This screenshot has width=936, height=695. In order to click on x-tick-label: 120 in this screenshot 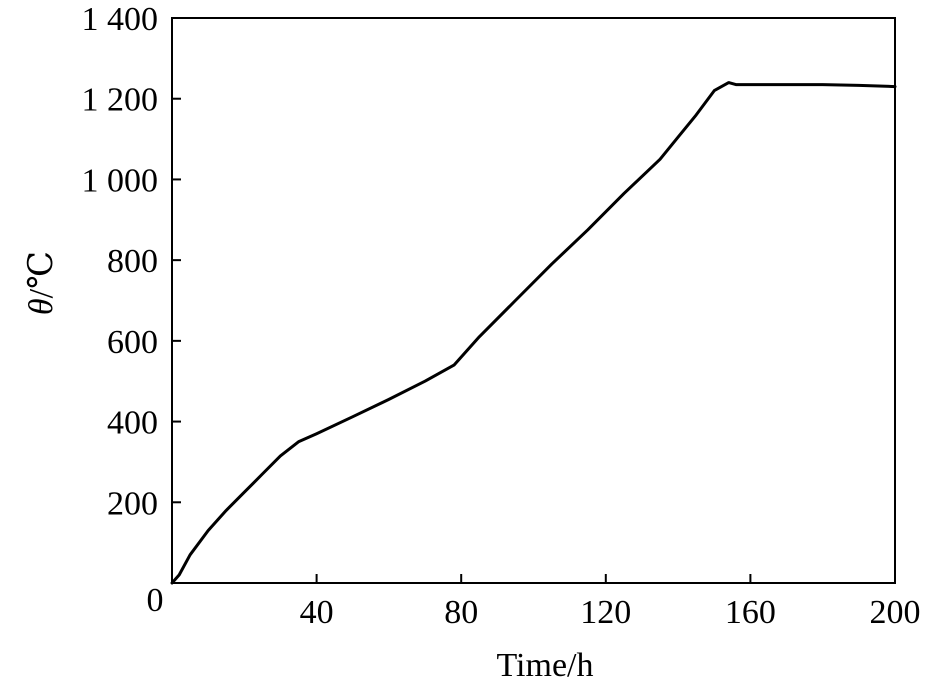, I will do `click(605, 612)`.